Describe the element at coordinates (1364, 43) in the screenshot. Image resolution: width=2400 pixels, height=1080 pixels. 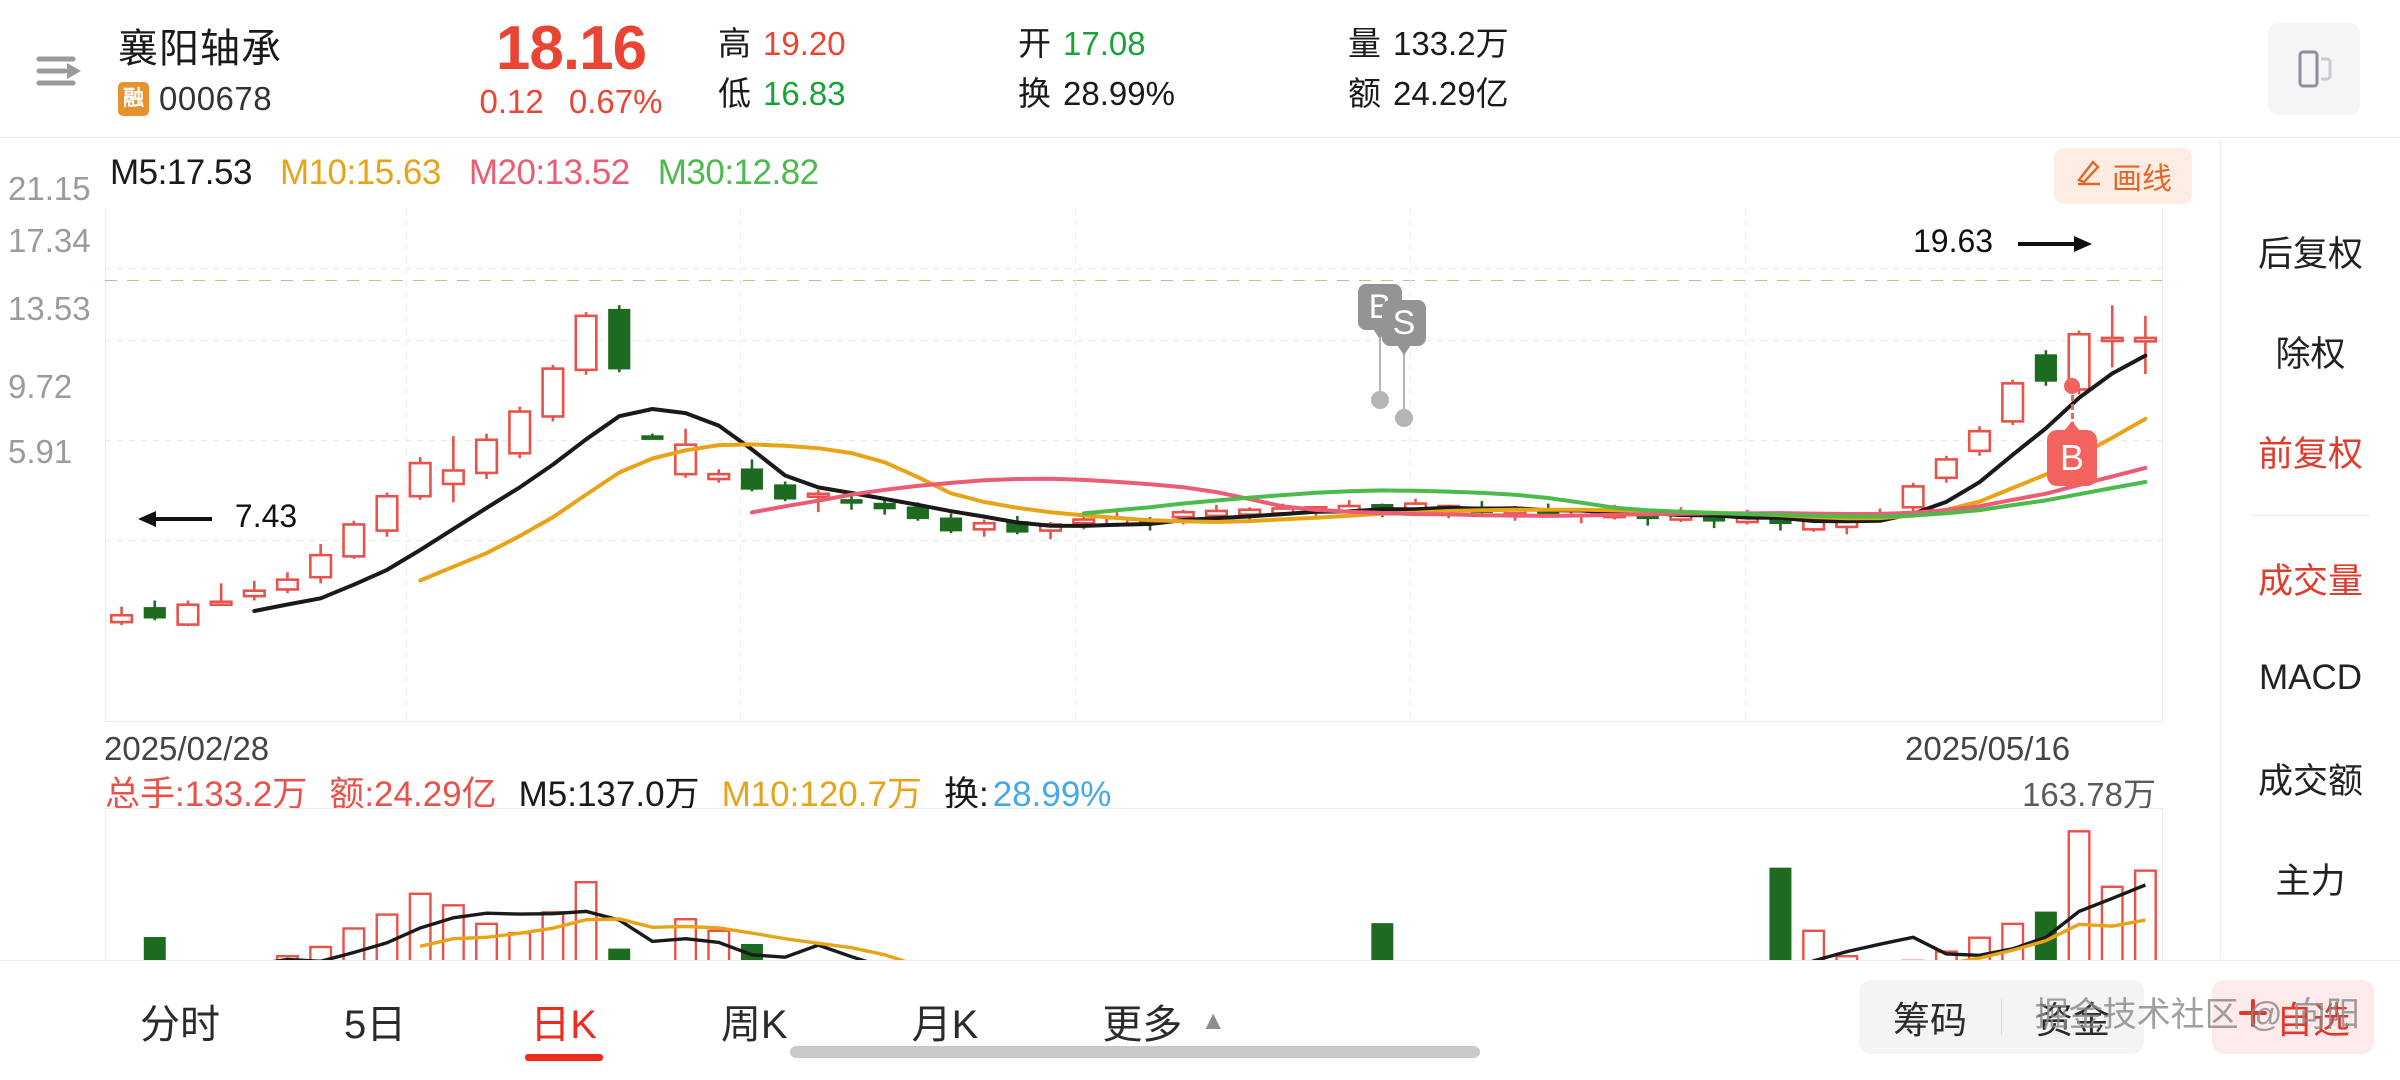
I see `stat-key-volume: 量` at that location.